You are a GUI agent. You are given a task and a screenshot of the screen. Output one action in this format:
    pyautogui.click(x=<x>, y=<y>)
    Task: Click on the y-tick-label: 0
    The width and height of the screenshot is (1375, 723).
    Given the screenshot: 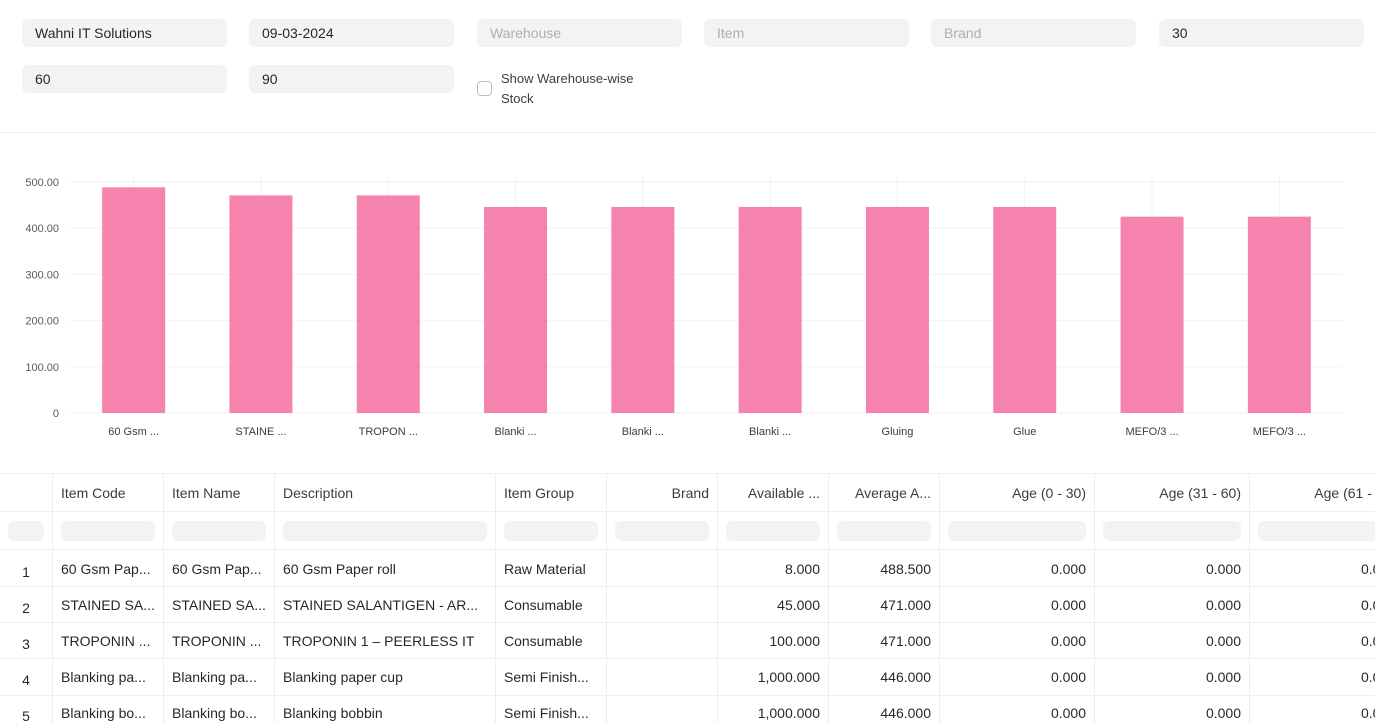 What is the action you would take?
    pyautogui.click(x=56, y=414)
    